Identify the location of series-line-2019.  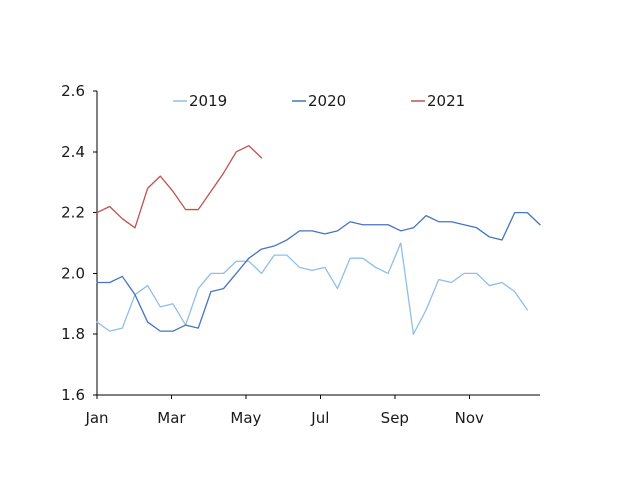
(312, 288).